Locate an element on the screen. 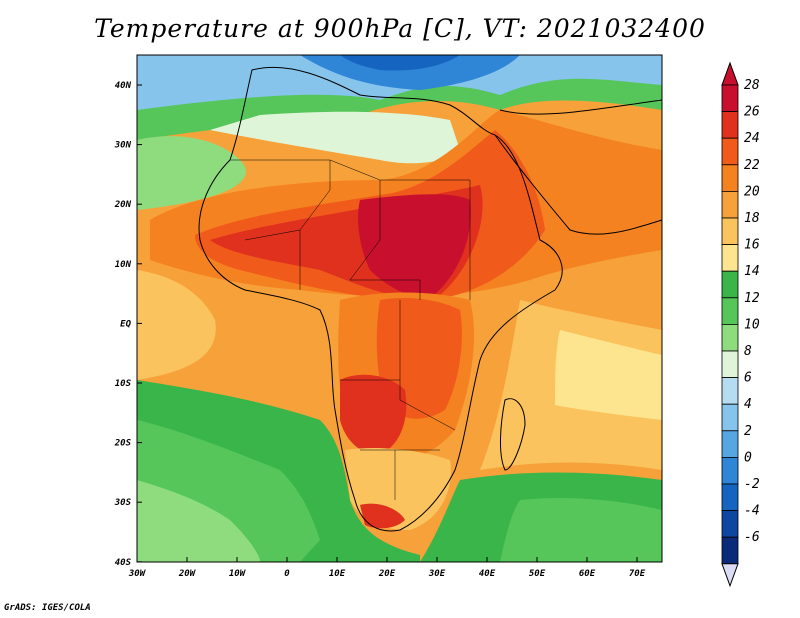  colorbar-label: 26 is located at coordinates (752, 112).